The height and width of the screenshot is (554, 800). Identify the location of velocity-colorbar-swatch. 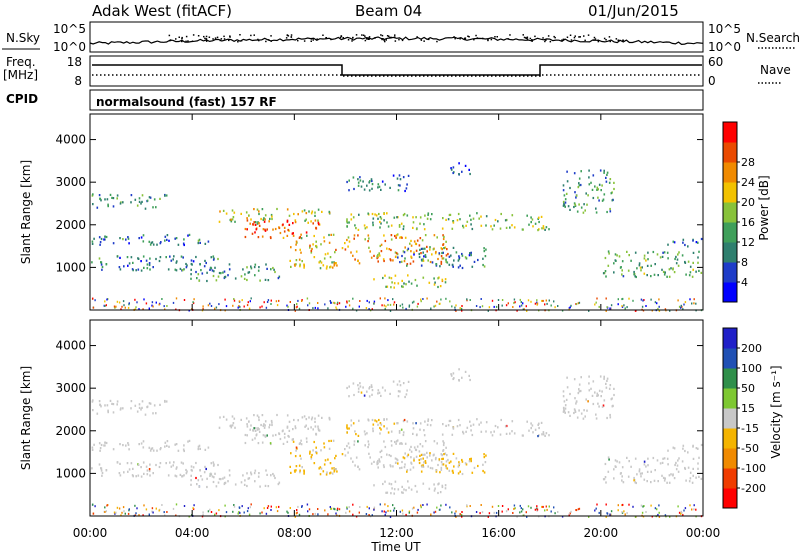
(730, 358).